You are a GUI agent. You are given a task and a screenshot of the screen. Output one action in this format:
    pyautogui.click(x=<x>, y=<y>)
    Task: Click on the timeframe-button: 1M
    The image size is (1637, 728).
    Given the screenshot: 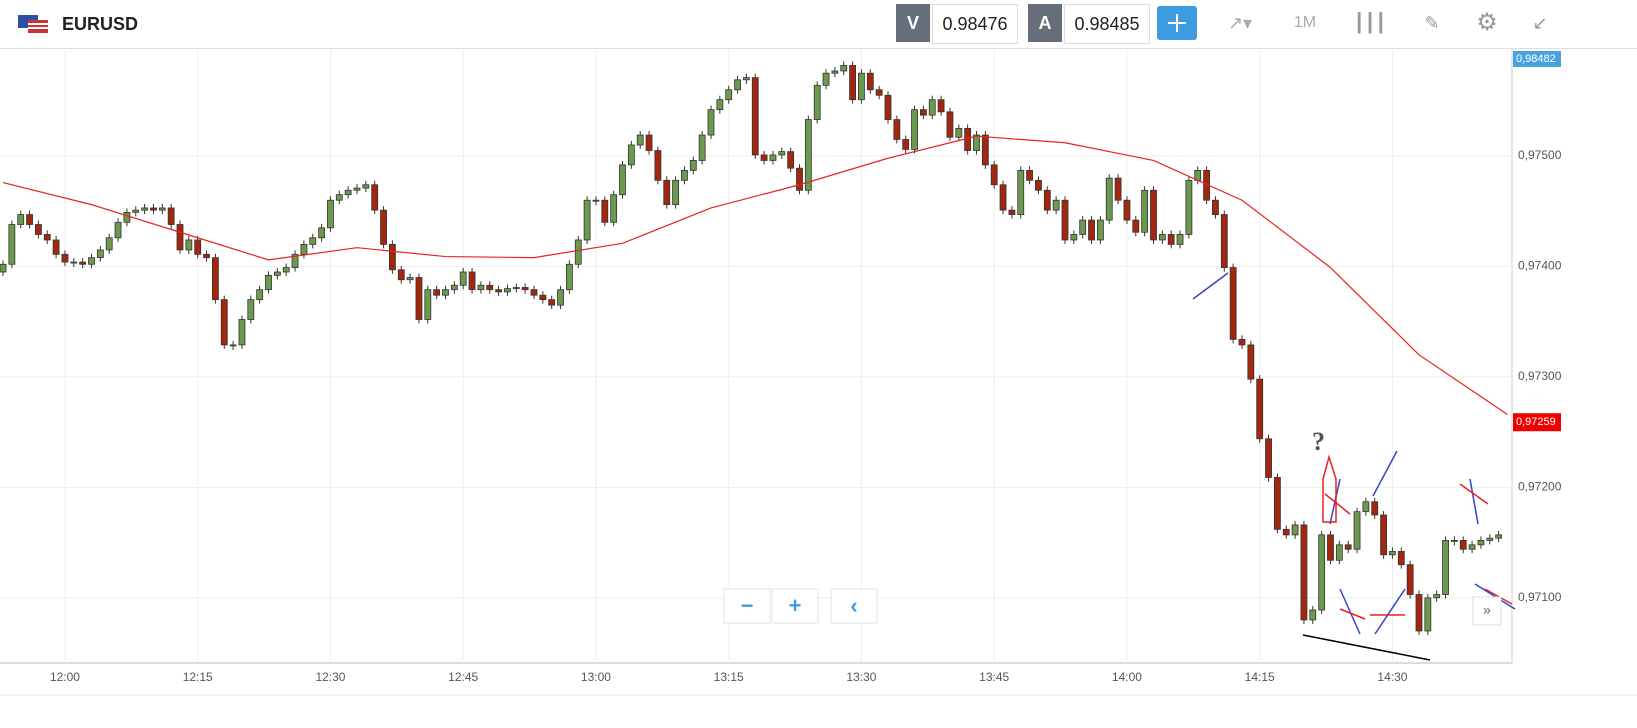 What is the action you would take?
    pyautogui.click(x=1305, y=22)
    